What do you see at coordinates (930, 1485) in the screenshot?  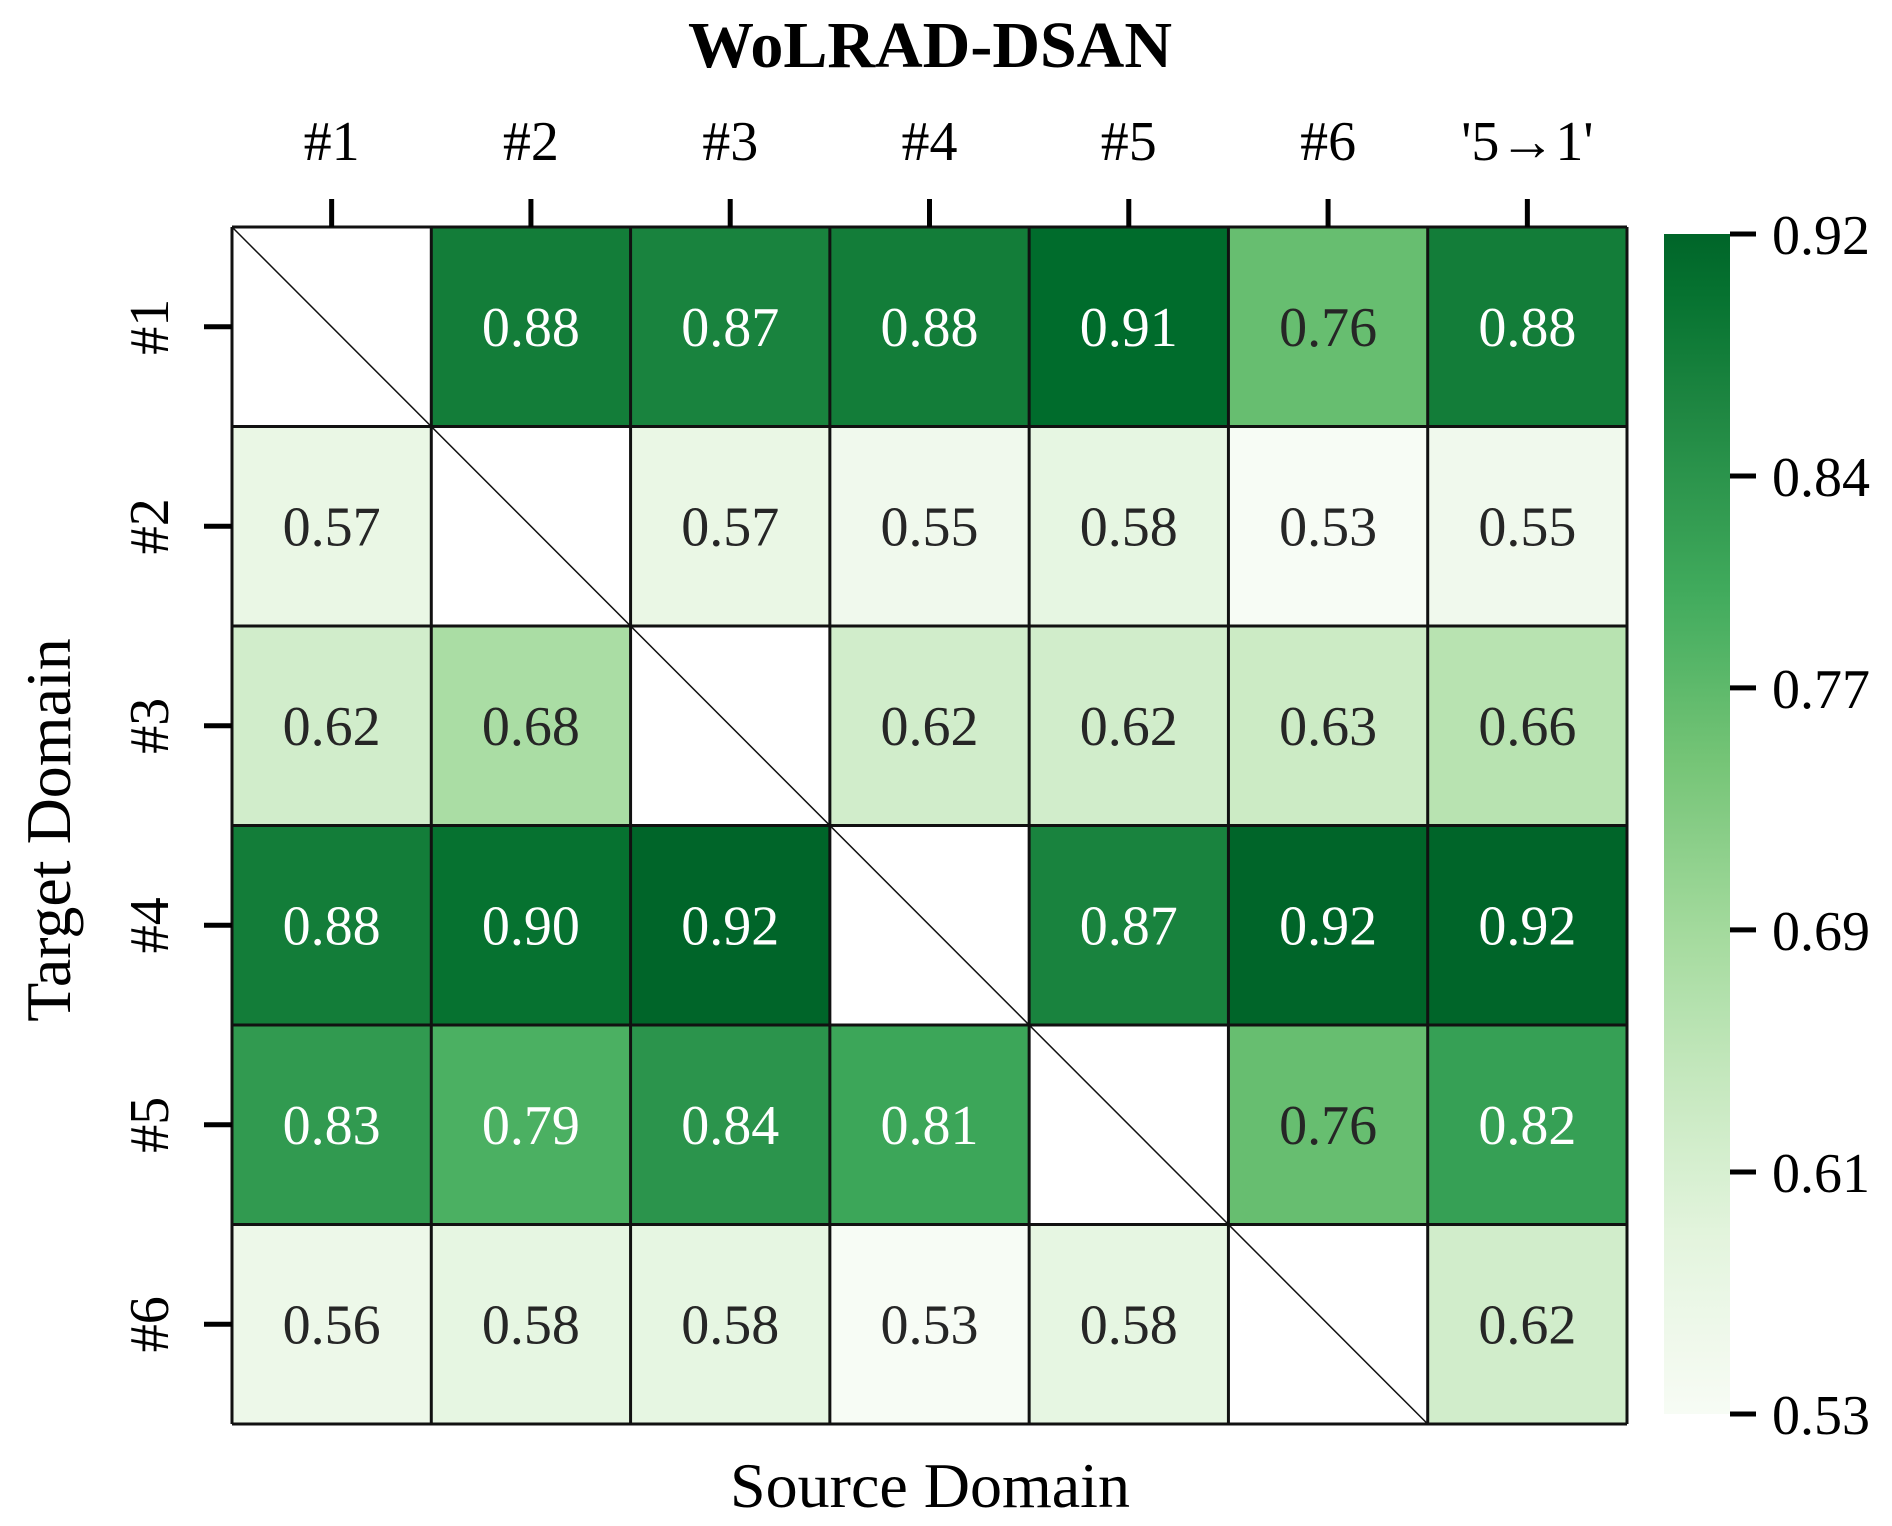 I see `x-axis-title: Source Domain` at bounding box center [930, 1485].